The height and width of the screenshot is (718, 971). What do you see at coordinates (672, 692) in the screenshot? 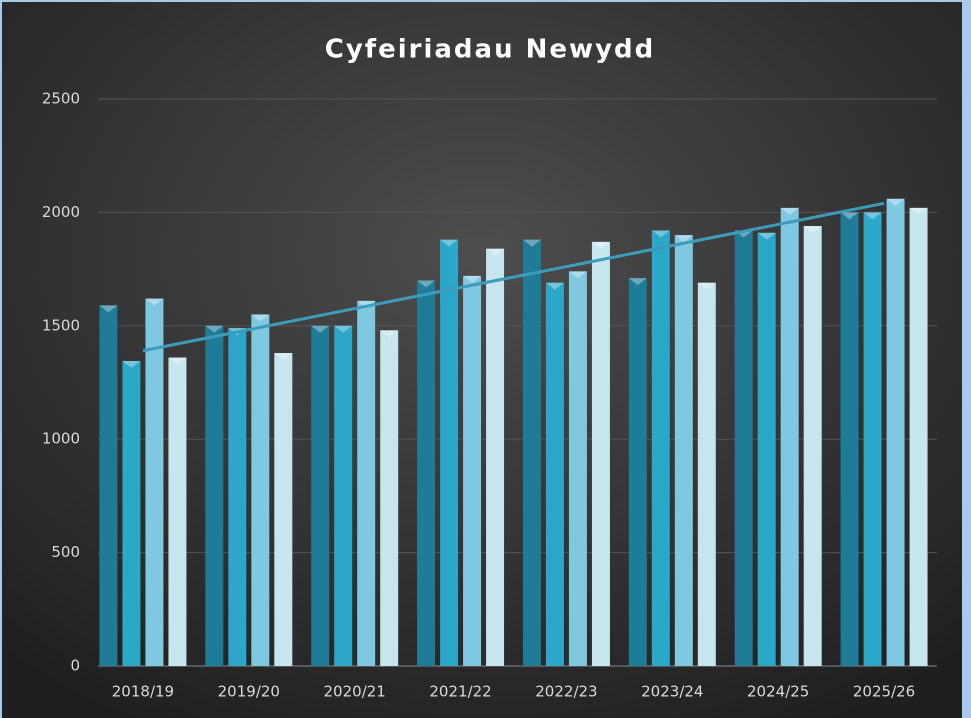
I see `x-tick-label: 2023/24` at bounding box center [672, 692].